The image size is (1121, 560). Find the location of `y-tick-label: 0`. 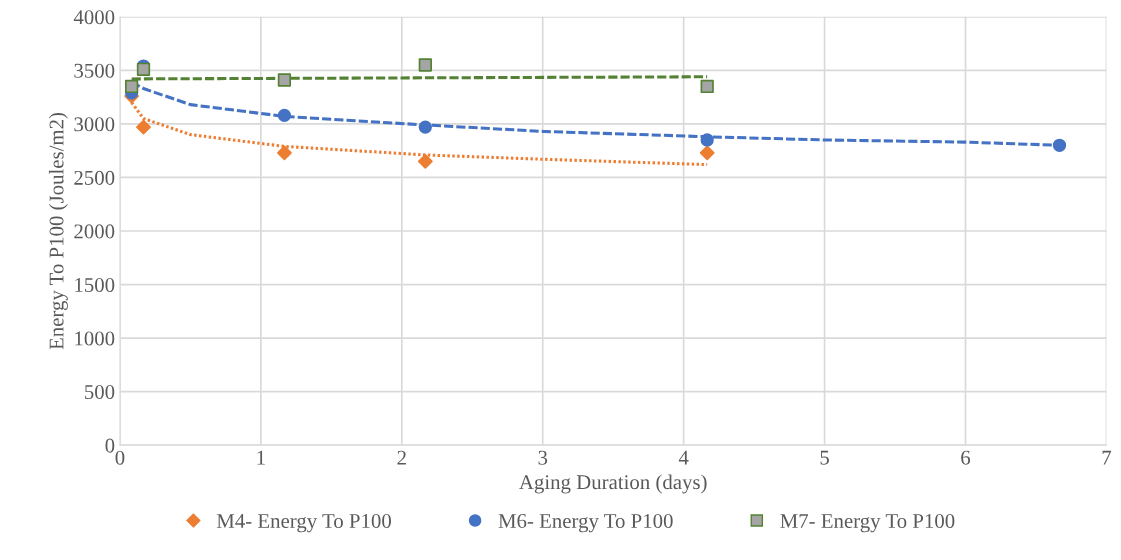

y-tick-label: 0 is located at coordinates (110, 445).